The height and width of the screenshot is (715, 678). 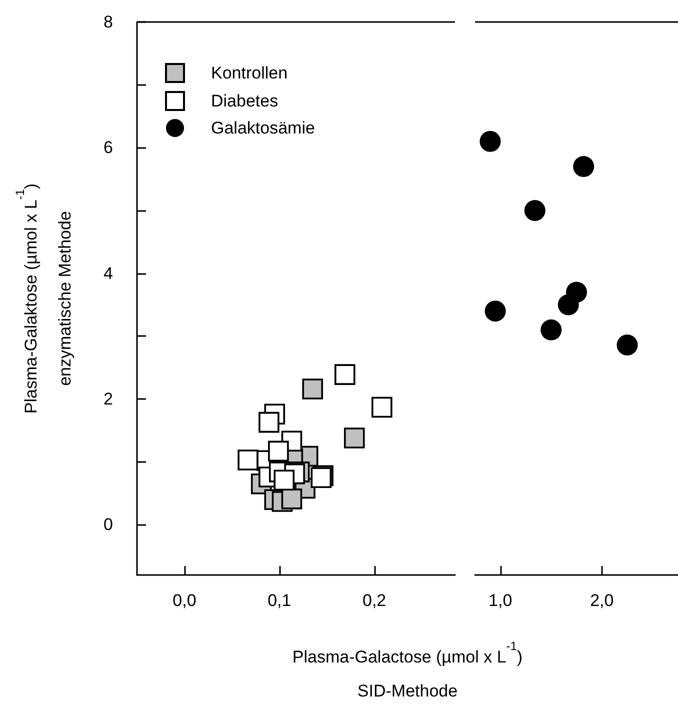 I want to click on legend-label: Kontrollen, so click(x=249, y=73).